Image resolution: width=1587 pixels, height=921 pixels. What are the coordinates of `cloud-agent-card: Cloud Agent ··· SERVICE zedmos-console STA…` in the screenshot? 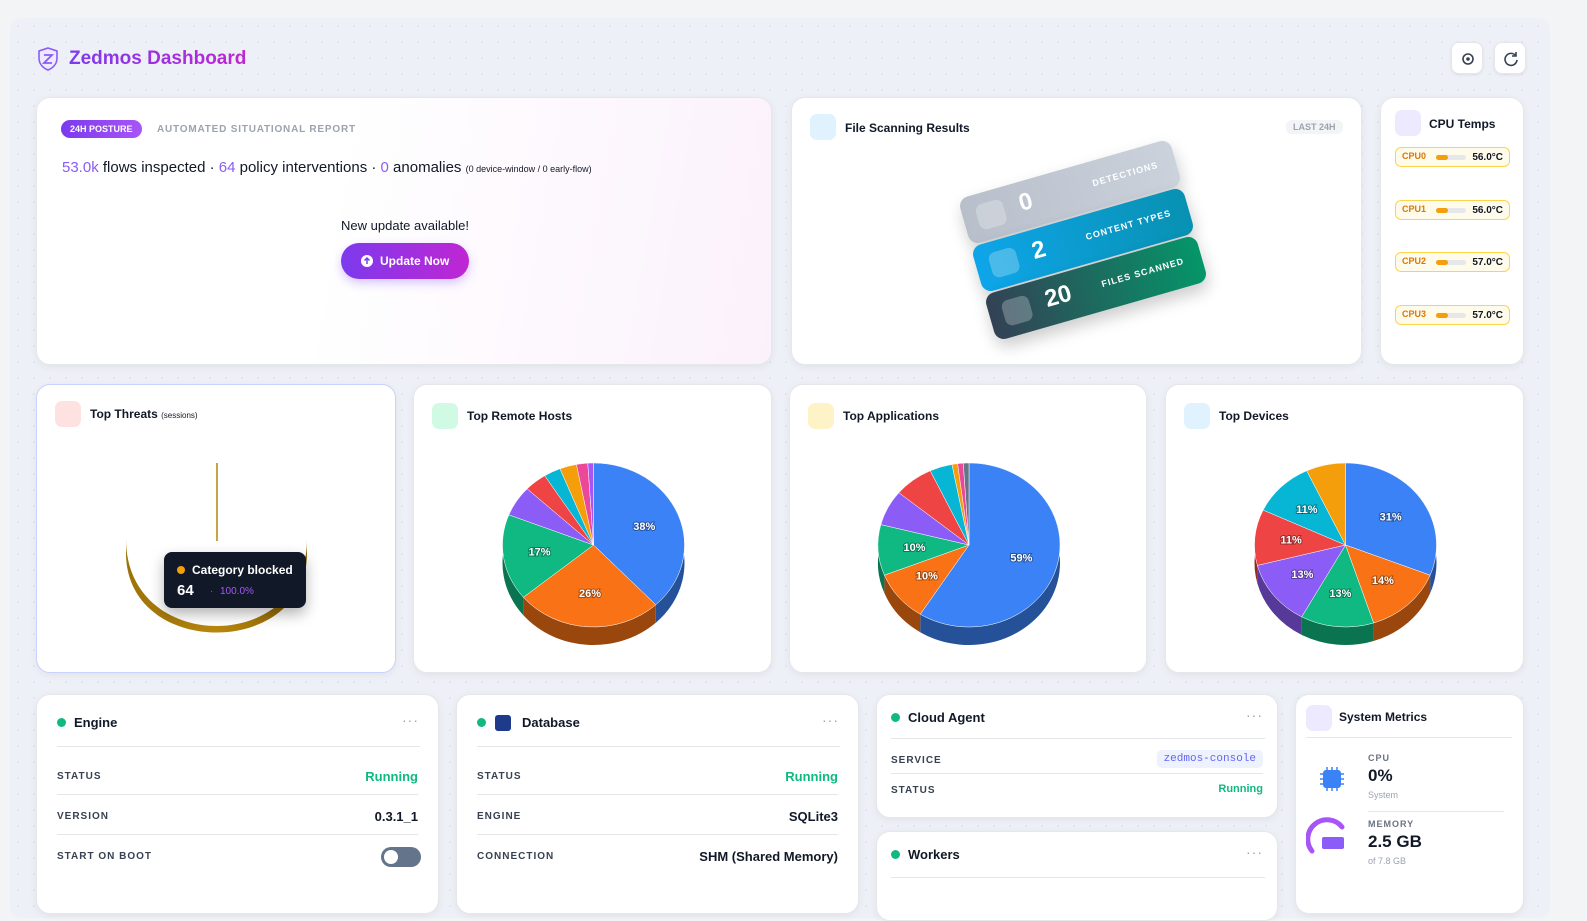 It's located at (1077, 756).